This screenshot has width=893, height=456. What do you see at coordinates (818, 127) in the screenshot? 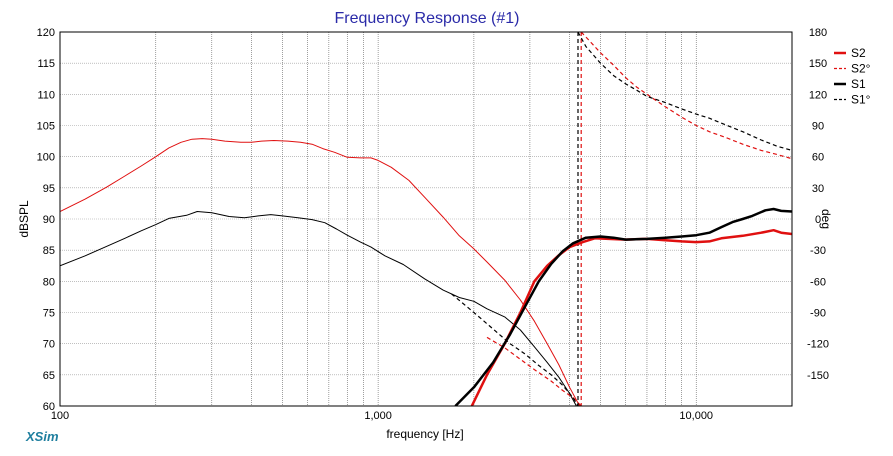
I see `y2-tick-label: 90` at bounding box center [818, 127].